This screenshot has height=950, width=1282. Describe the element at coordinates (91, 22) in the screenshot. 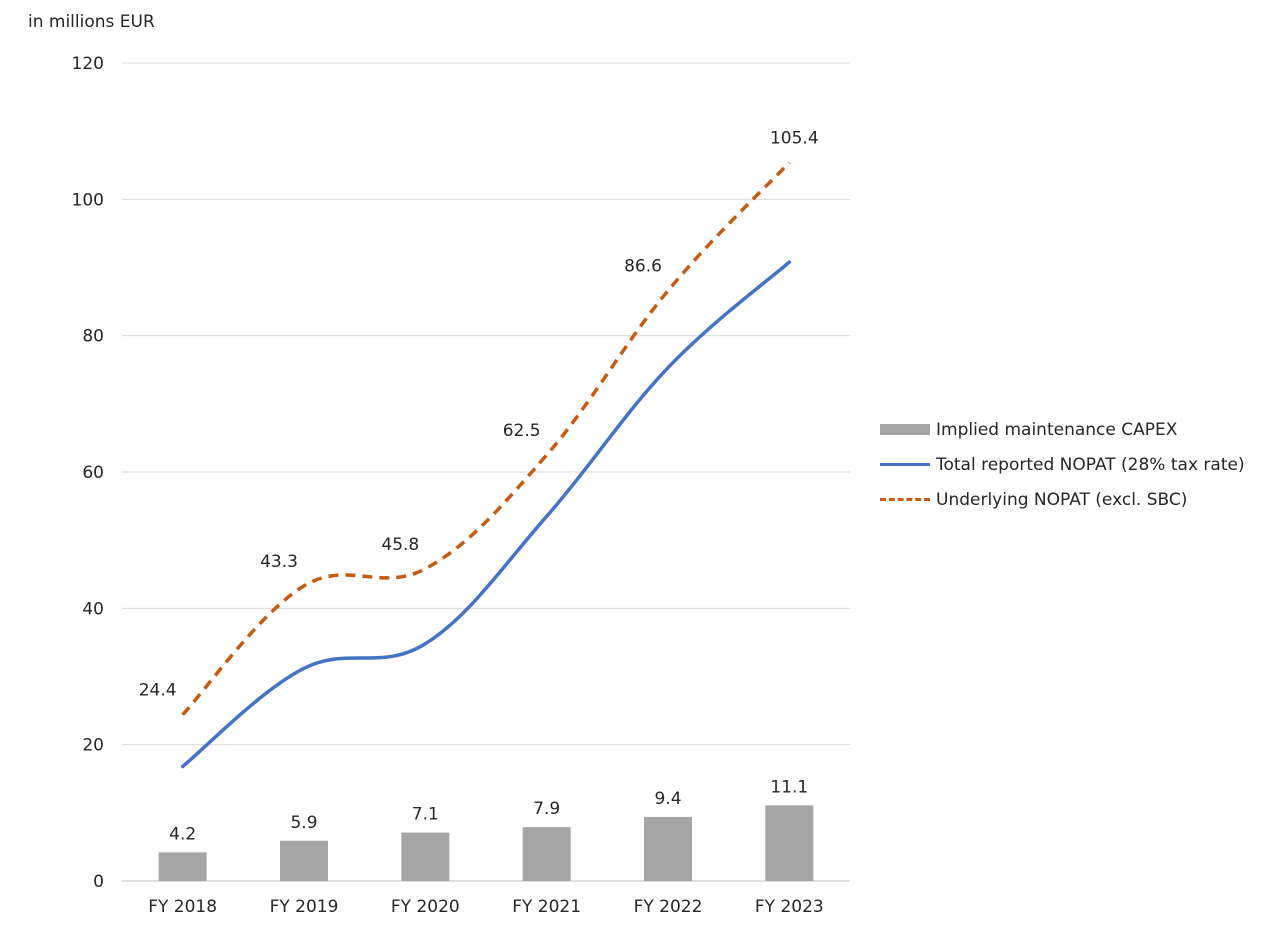

I see `unit-label: in millions EUR` at that location.